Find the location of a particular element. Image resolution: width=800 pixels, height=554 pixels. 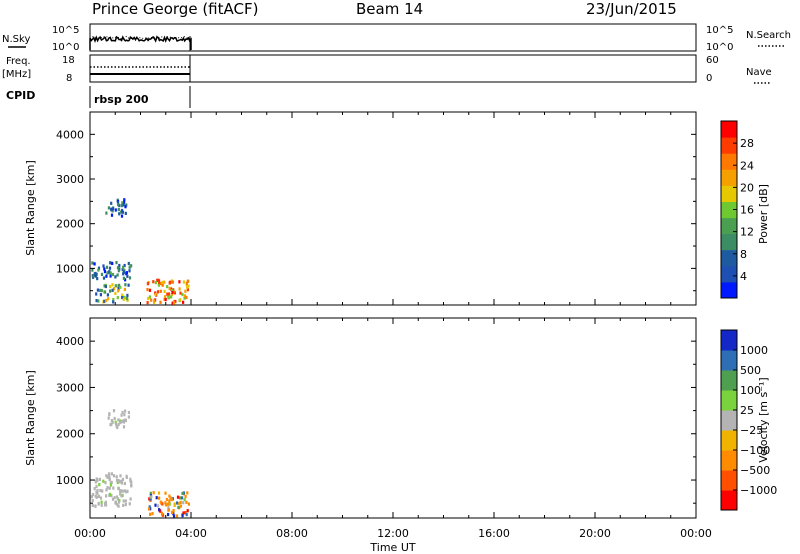

date-label: 23/Jun/2015 is located at coordinates (631, 9).